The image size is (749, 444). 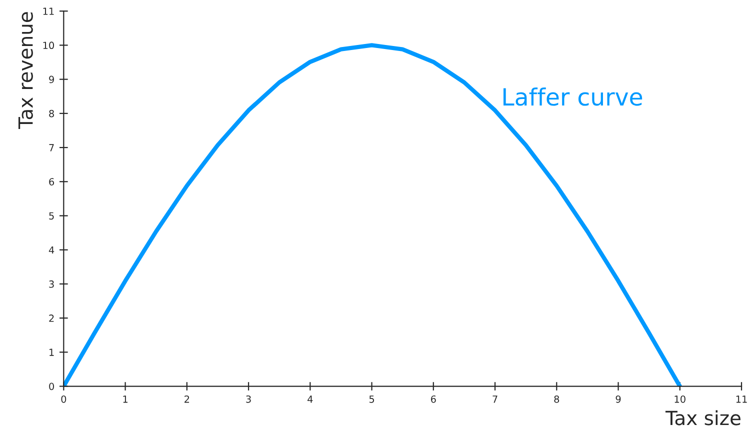 I want to click on x-tick-label: 4, so click(x=310, y=399).